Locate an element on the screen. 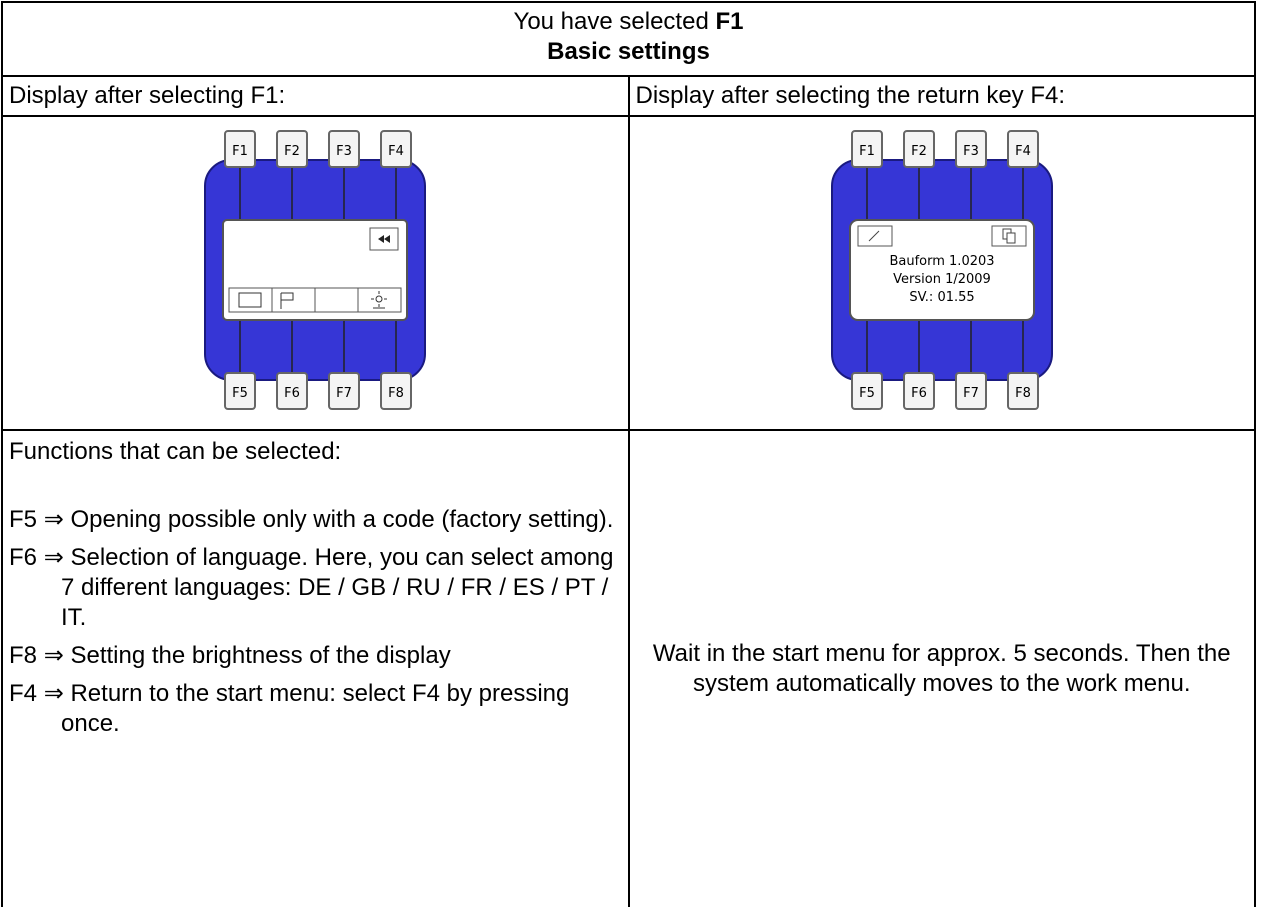 Image resolution: width=1273 pixels, height=907 pixels. display is located at coordinates (941, 269).